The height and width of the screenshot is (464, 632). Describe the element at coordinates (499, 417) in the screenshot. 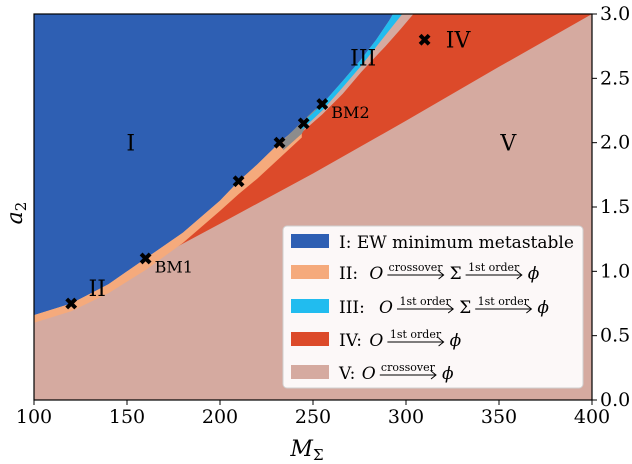

I see `x-tick-label: 350` at that location.